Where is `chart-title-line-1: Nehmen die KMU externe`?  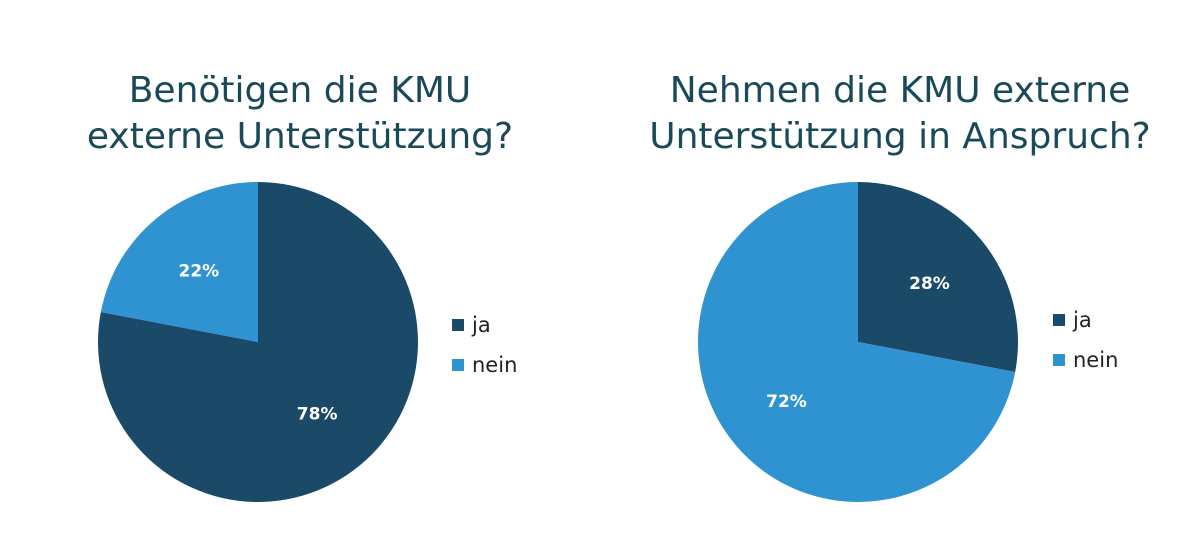 chart-title-line-1: Nehmen die KMU externe is located at coordinates (900, 90).